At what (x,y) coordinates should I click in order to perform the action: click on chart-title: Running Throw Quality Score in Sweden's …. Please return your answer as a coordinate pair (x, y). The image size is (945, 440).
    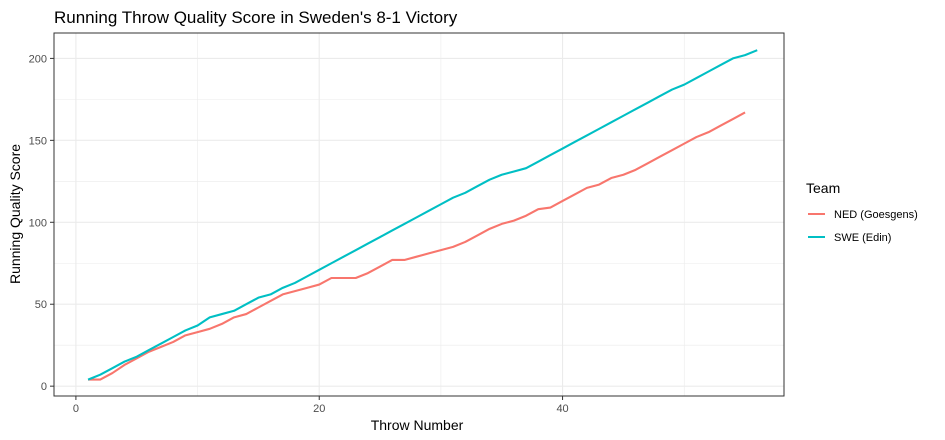
    Looking at the image, I should click on (256, 17).